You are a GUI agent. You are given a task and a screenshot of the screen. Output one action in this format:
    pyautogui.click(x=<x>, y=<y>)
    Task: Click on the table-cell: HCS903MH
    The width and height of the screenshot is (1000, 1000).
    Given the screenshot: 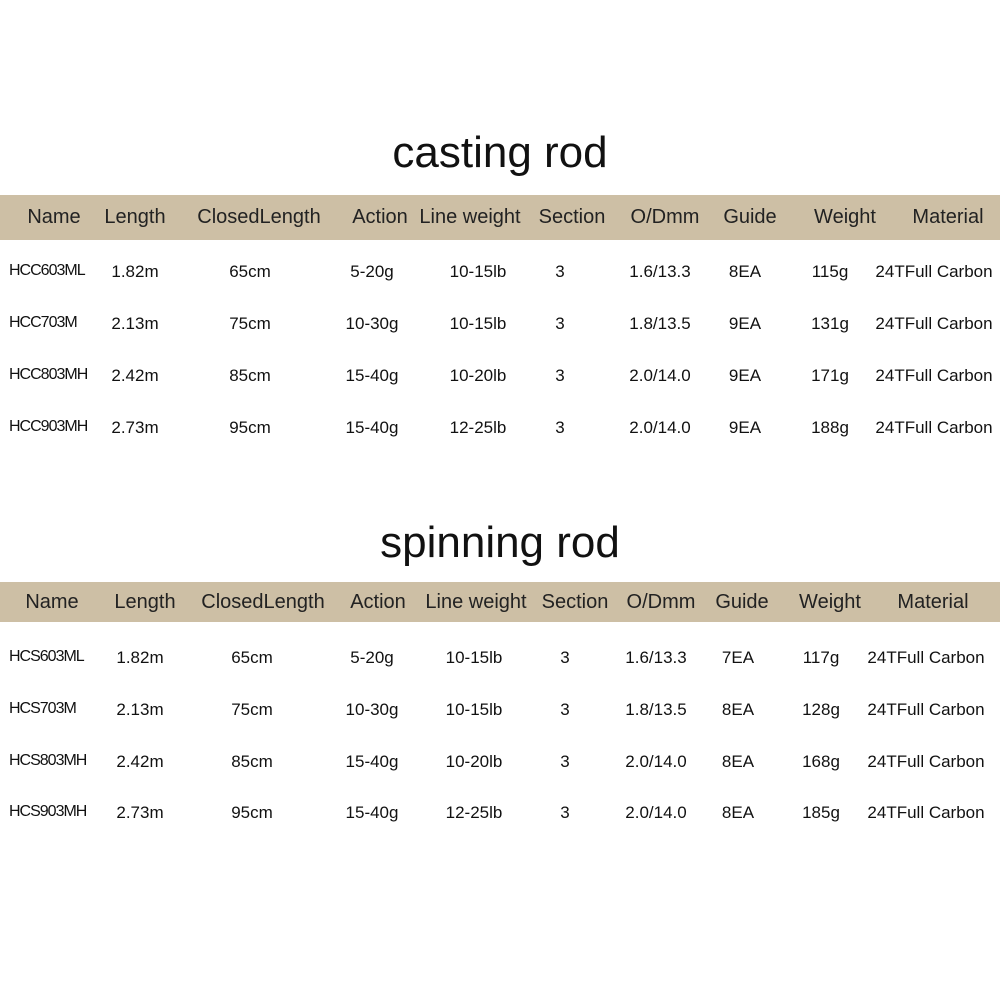 What is the action you would take?
    pyautogui.click(x=48, y=811)
    